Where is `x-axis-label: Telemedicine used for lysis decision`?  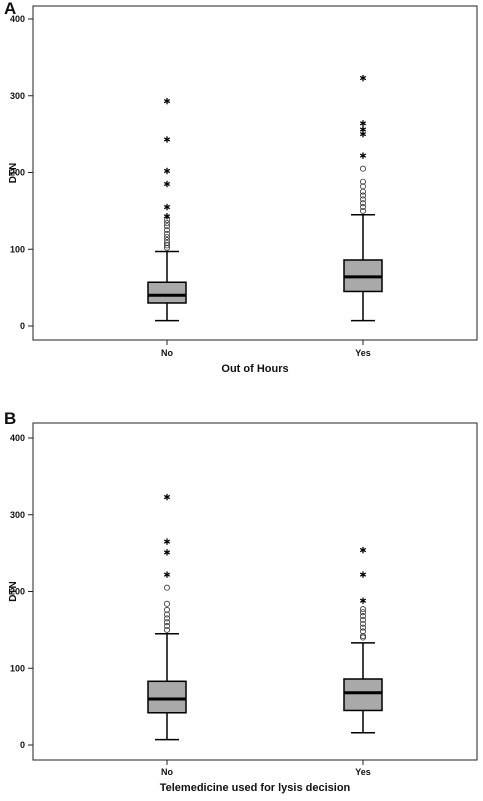
x-axis-label: Telemedicine used for lysis decision is located at coordinates (255, 788).